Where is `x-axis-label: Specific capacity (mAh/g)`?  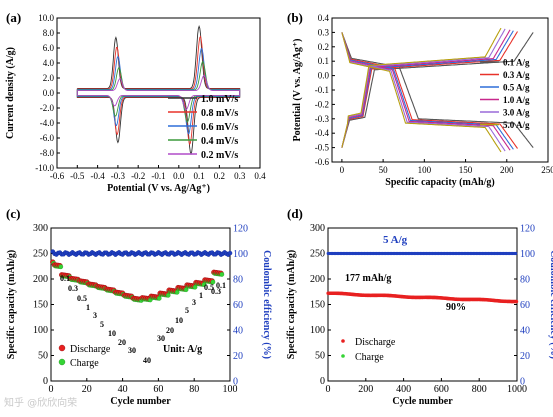
x-axis-label: Specific capacity (mAh/g) is located at coordinates (439, 182).